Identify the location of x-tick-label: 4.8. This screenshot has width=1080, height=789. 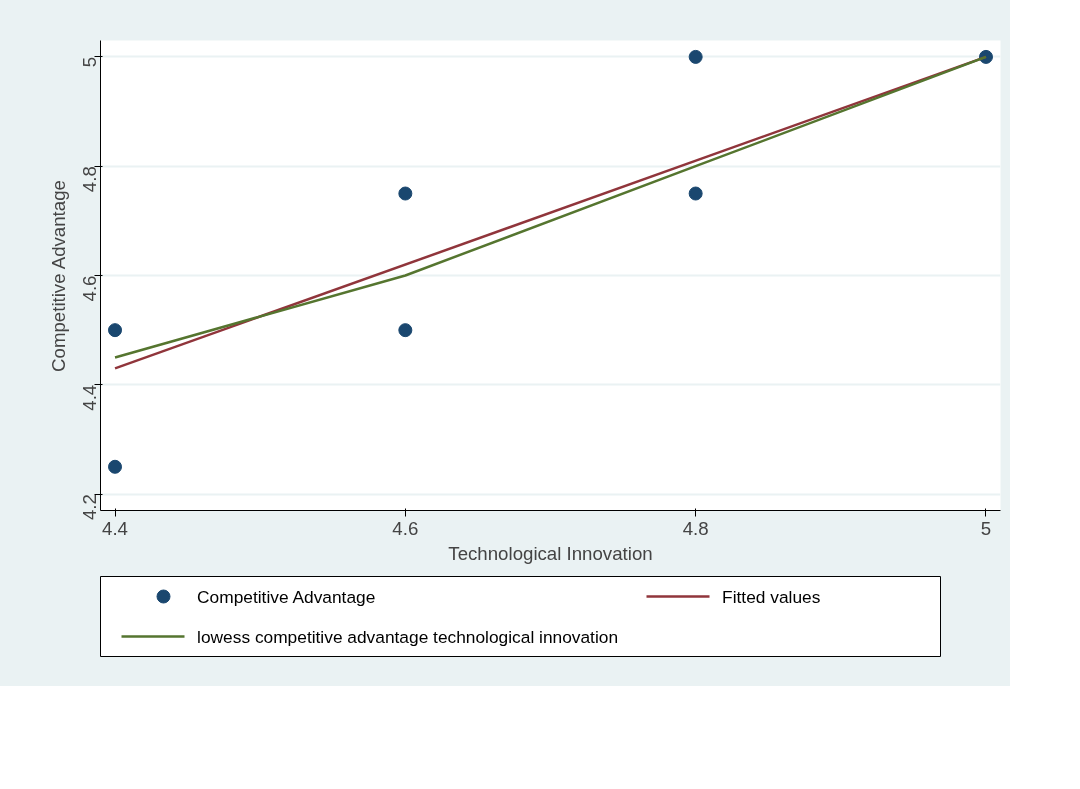
(695, 528).